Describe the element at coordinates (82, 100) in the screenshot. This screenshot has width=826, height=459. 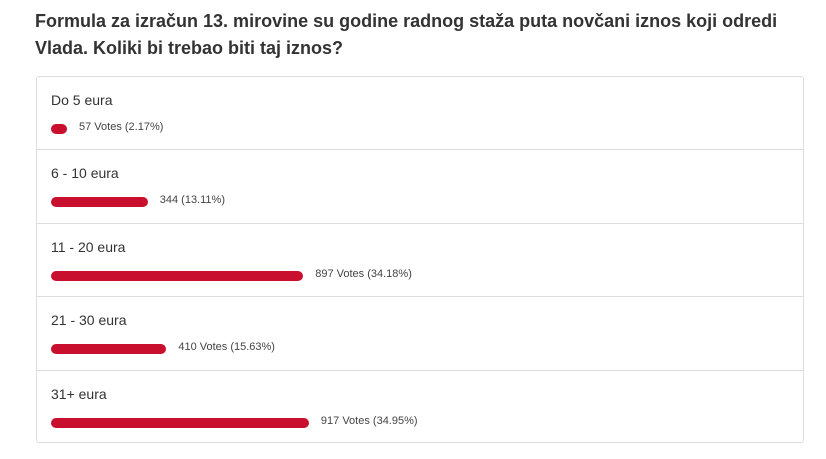
I see `option-label: Do 5 eura` at that location.